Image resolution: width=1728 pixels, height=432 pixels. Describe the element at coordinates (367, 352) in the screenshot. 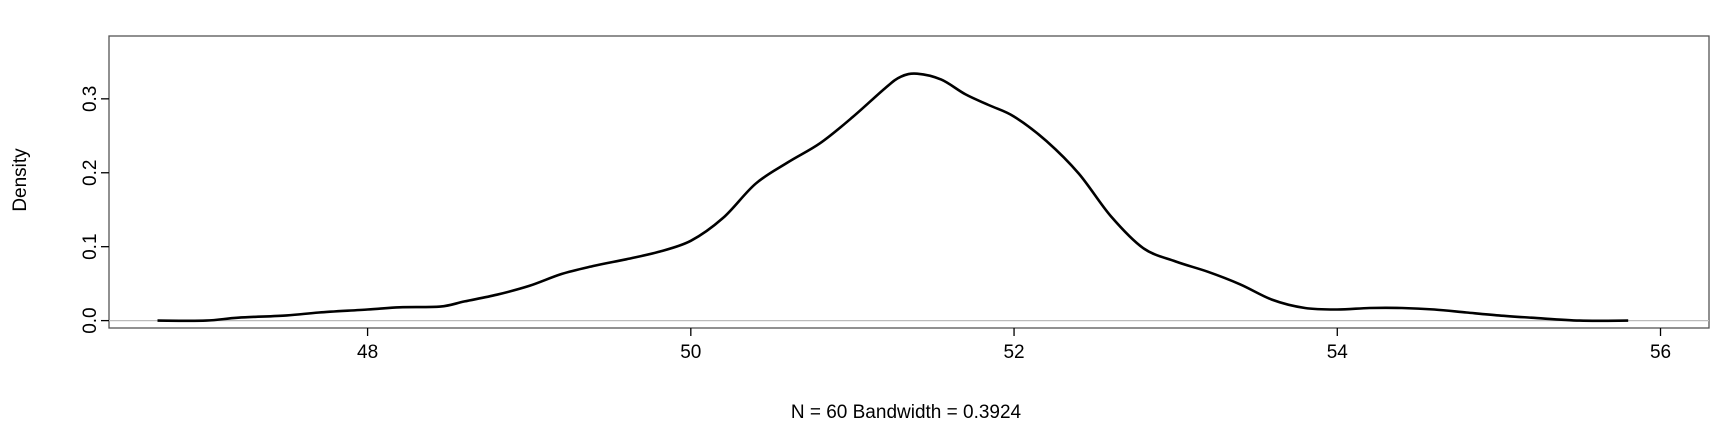

I see `x-tick-label: 48` at that location.